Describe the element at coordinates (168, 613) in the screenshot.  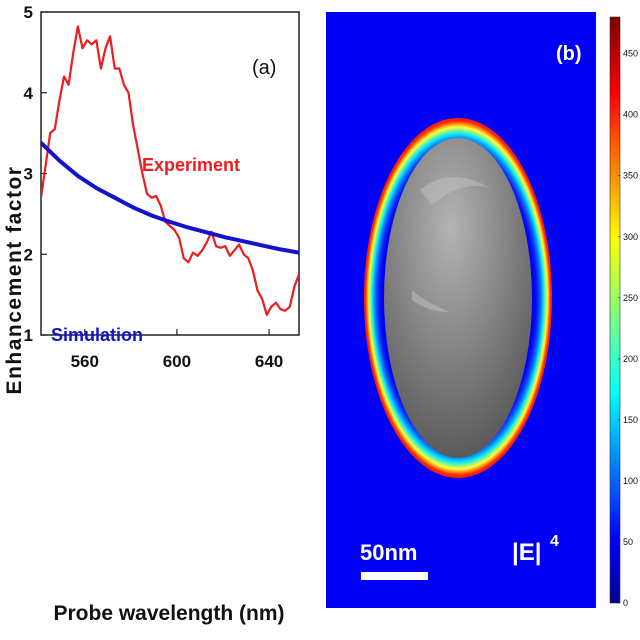
I see `x-axis-title: Probe wavelength (nm)` at that location.